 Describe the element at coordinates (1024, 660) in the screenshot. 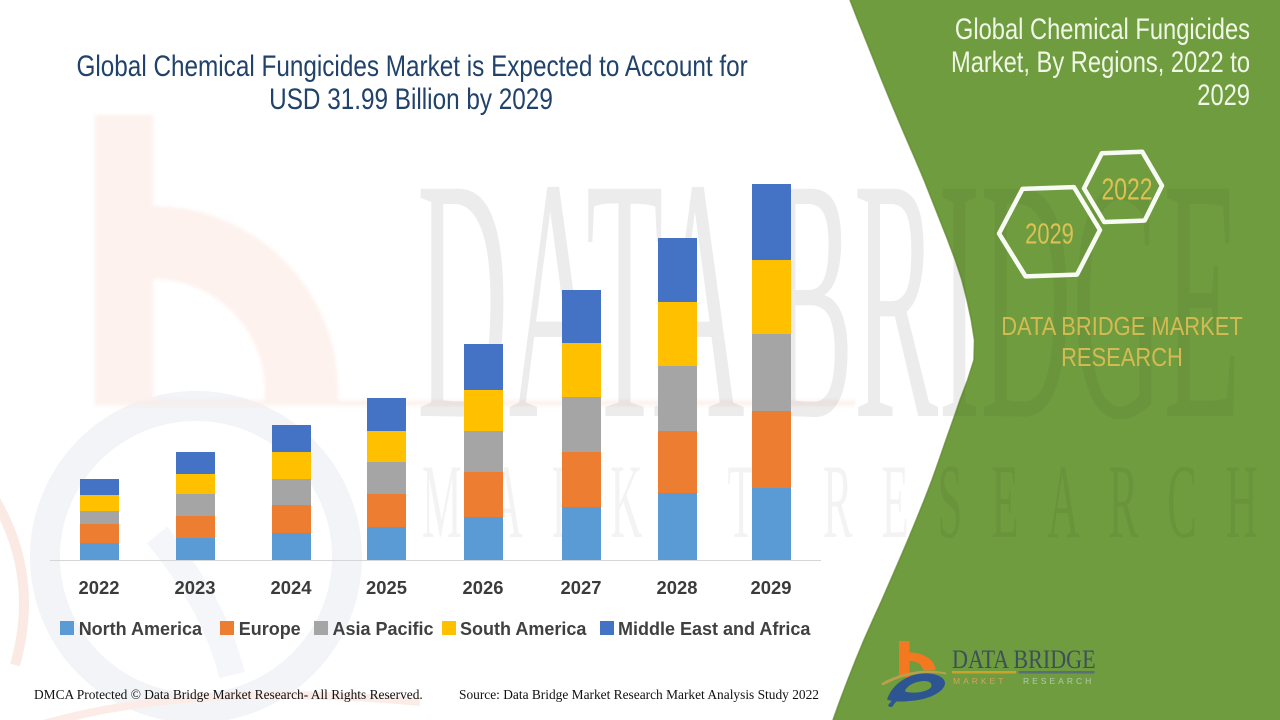

I see `svg-text: DATA BRIDGE` at that location.